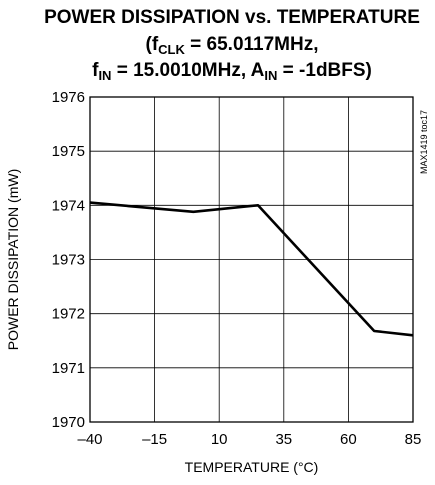 Image resolution: width=435 pixels, height=485 pixels. I want to click on x-tick-label: –15, so click(154, 439).